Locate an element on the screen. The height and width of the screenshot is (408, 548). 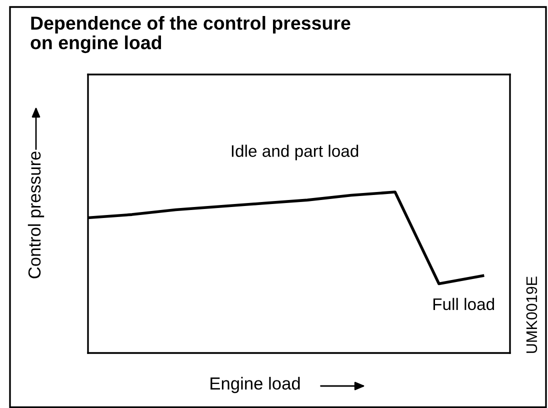
chart-title: Dependence of the control pressure on engine load is located at coordinates (190, 35).